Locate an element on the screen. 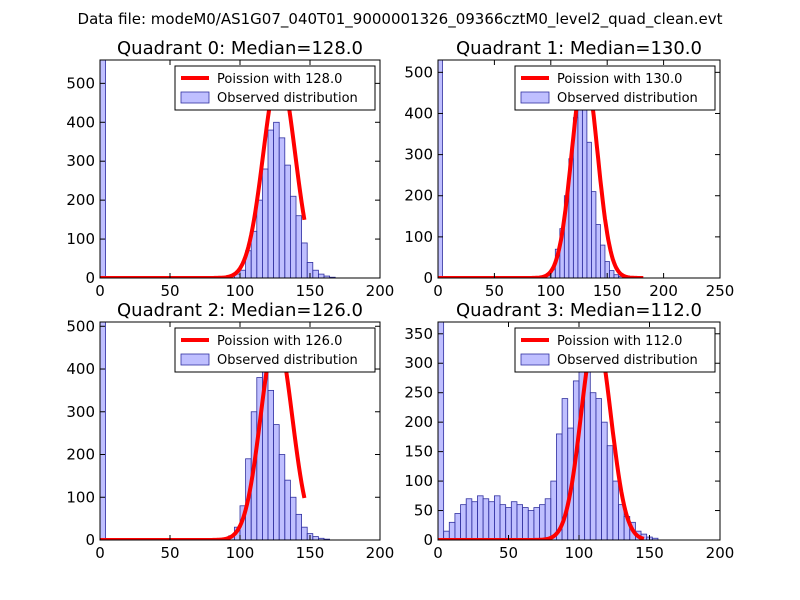  panel-title: Quadrant 1: Median=130.0 is located at coordinates (579, 48).